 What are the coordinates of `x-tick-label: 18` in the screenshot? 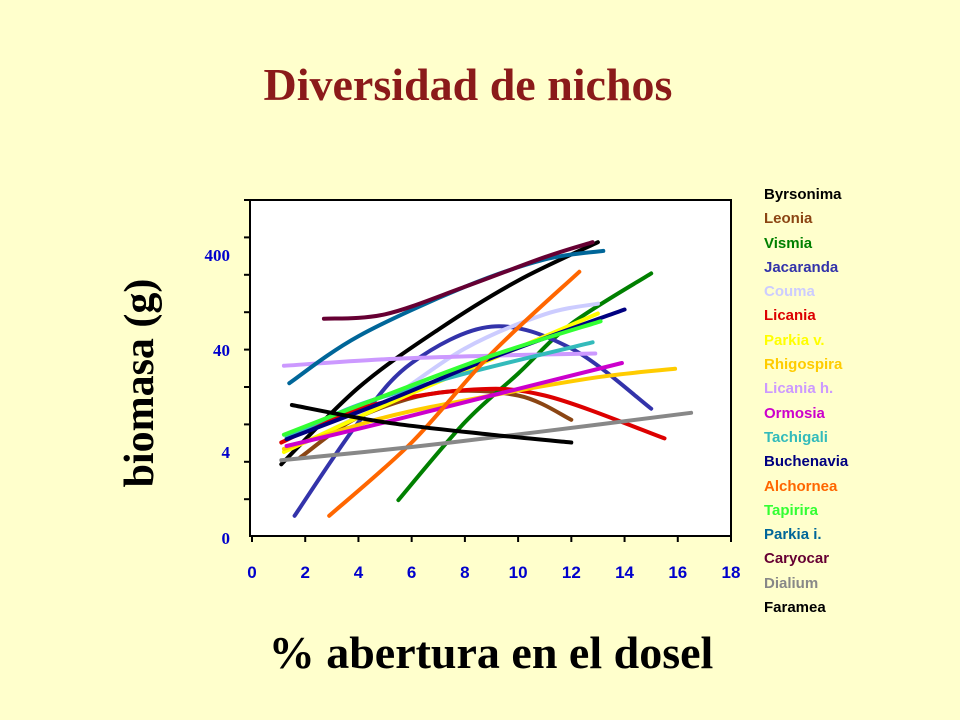 It's located at (731, 572).